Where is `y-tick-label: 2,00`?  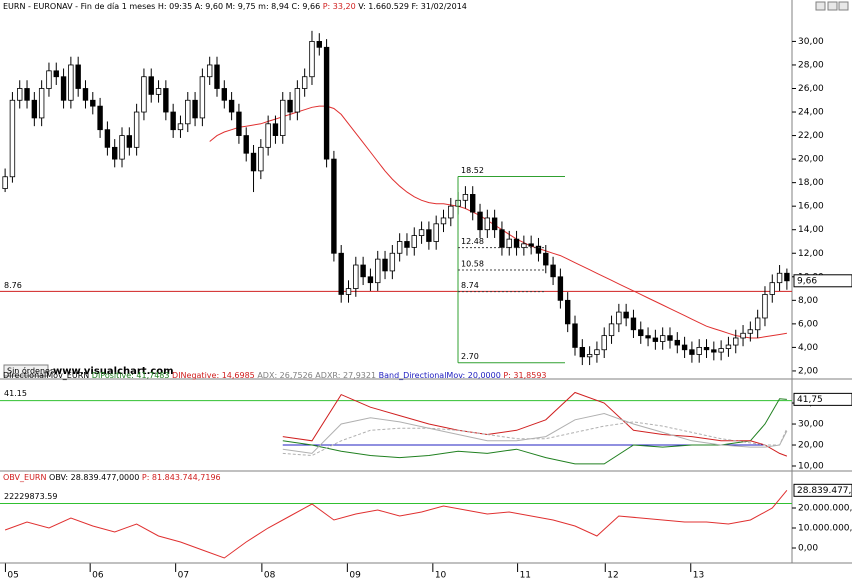 y-tick-label: 2,00 is located at coordinates (808, 371).